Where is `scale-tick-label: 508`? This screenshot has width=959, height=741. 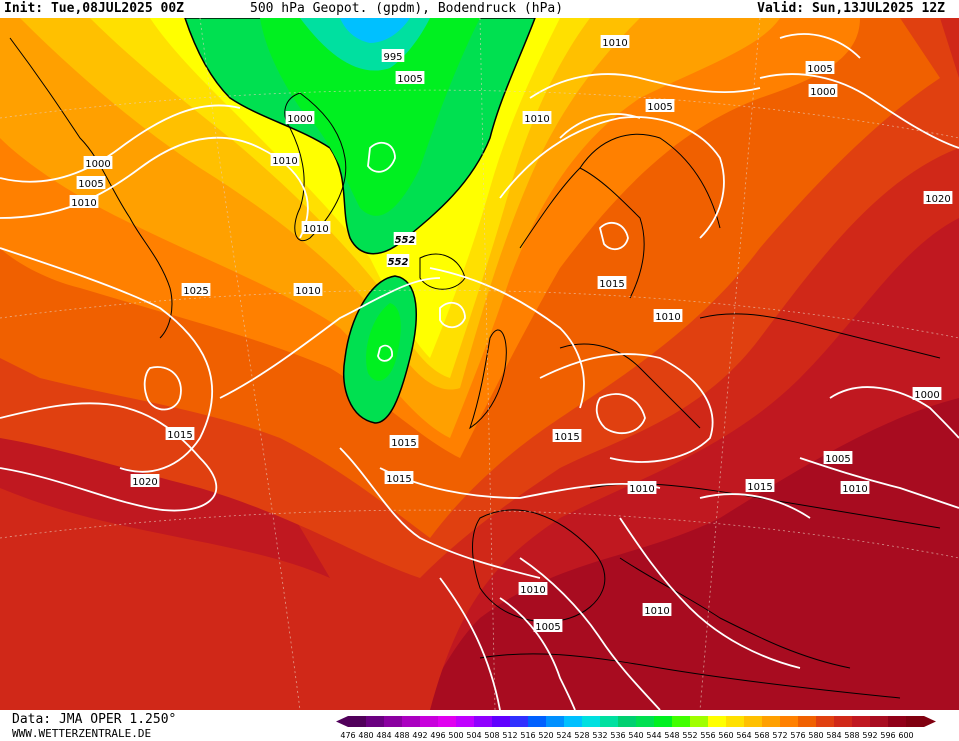 scale-tick-label: 508 is located at coordinates (491, 735).